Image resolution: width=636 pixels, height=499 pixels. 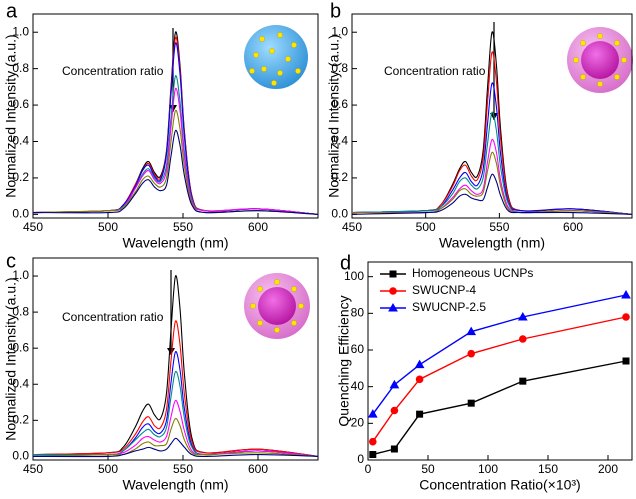 I want to click on panel-letter: d, so click(x=345, y=263).